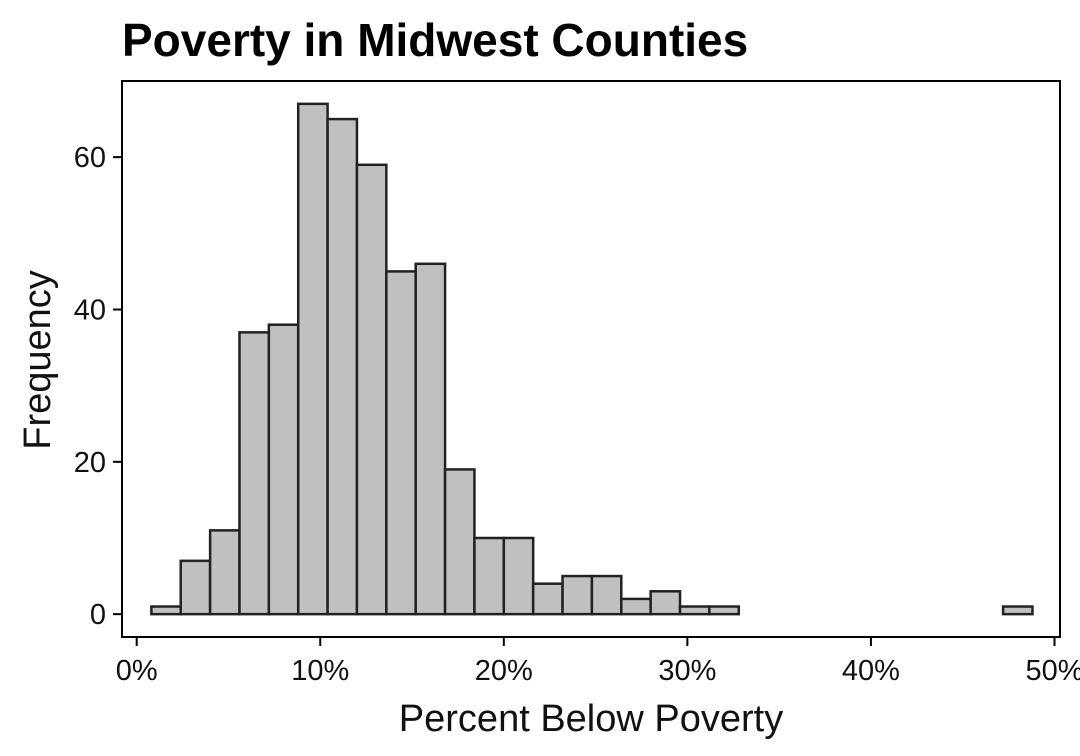 The width and height of the screenshot is (1080, 756). I want to click on x-tick-label: 10%, so click(320, 671).